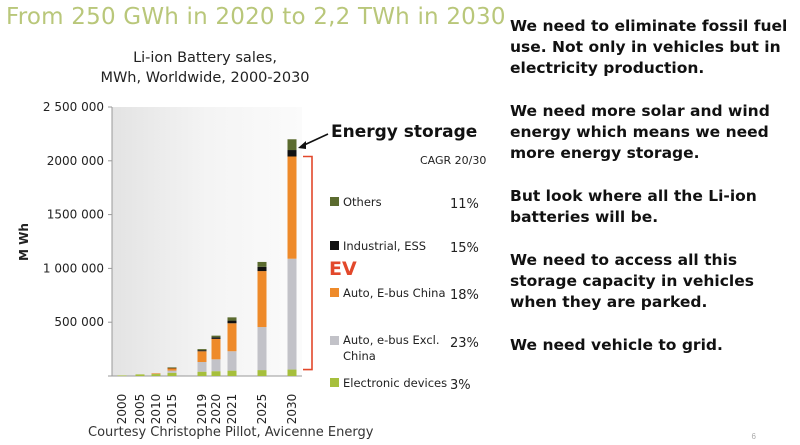 The height and width of the screenshot is (445, 800). I want to click on y-tick-label: 1500 000, so click(75, 215).